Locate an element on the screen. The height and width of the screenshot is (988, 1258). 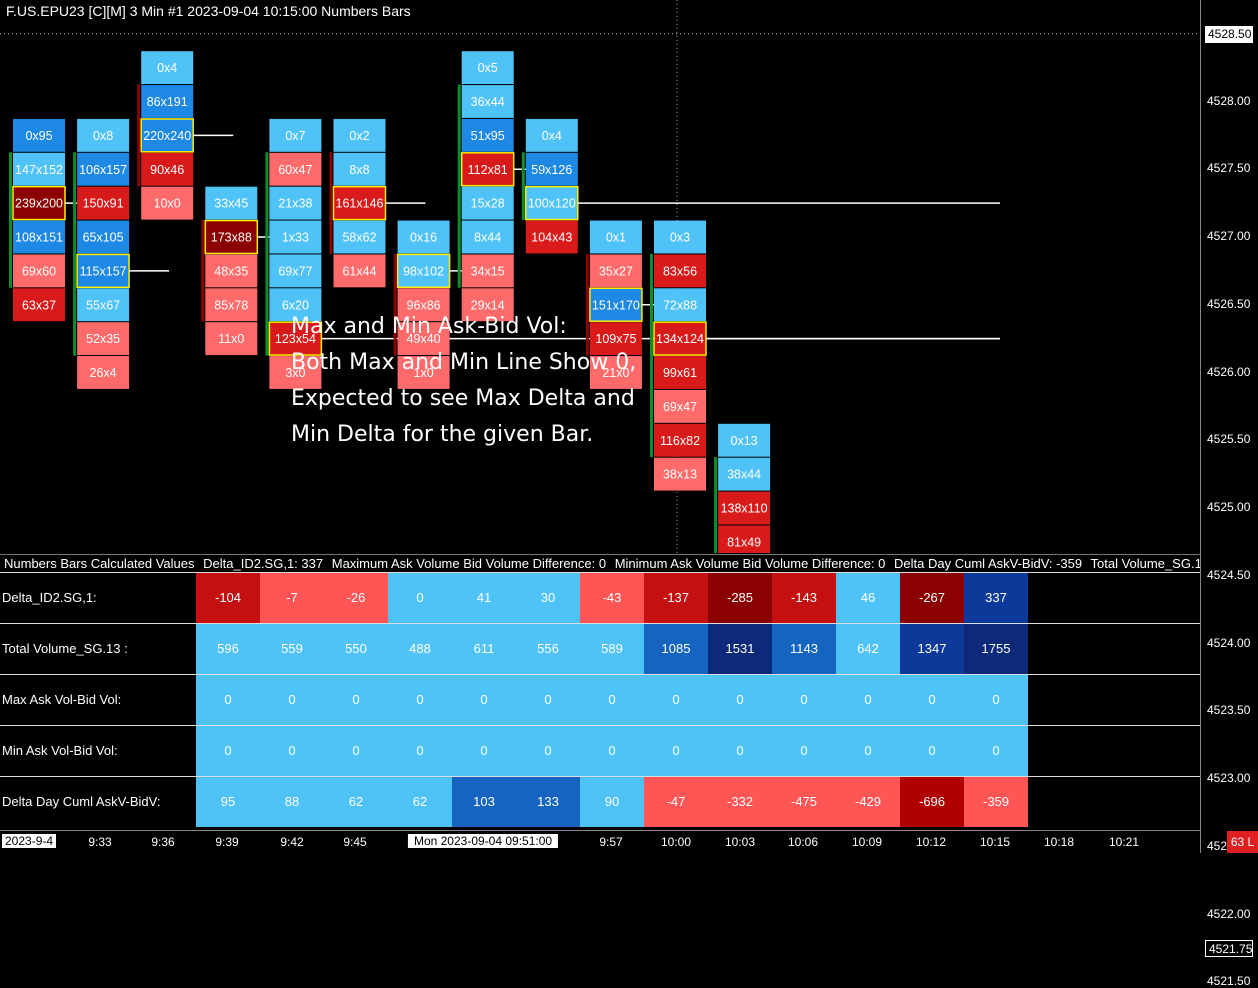
volume-cell-text: 0x4 is located at coordinates (552, 136).